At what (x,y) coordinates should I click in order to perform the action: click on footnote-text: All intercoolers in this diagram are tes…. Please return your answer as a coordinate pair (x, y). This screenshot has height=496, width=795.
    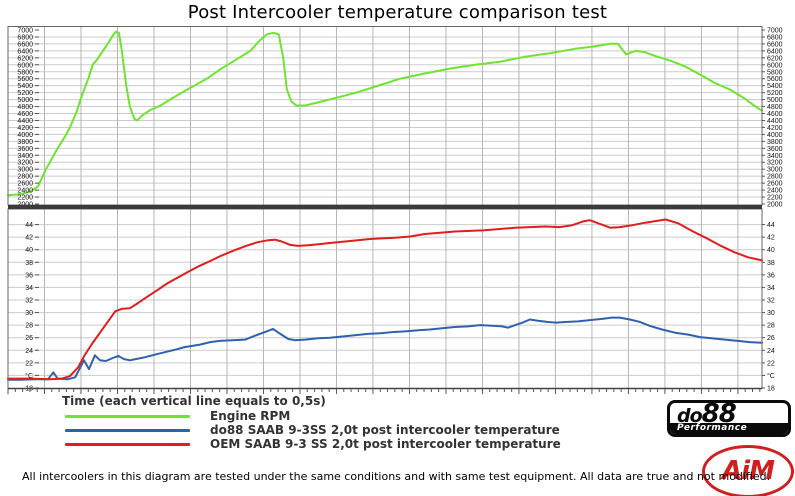
    Looking at the image, I should click on (396, 476).